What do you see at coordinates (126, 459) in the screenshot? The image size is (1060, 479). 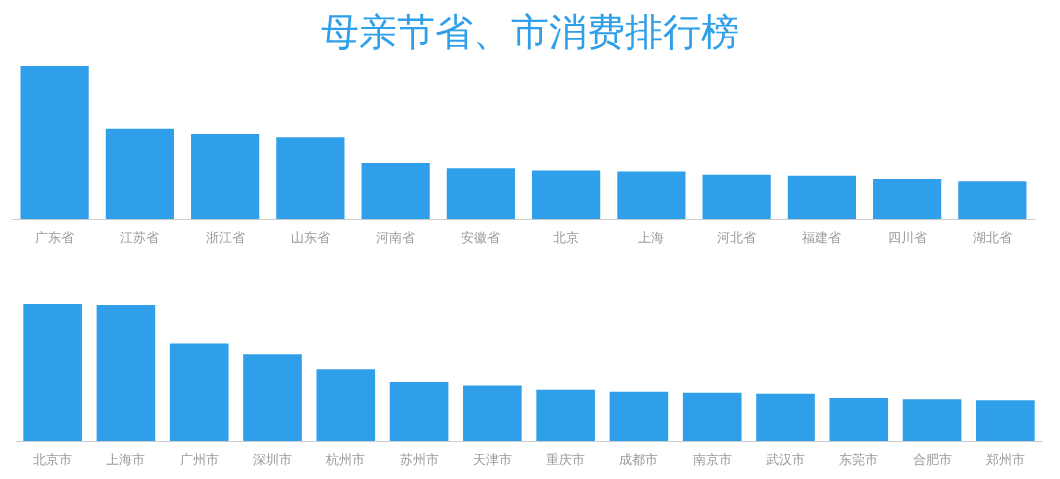 I see `x-tick-label: 上海市` at bounding box center [126, 459].